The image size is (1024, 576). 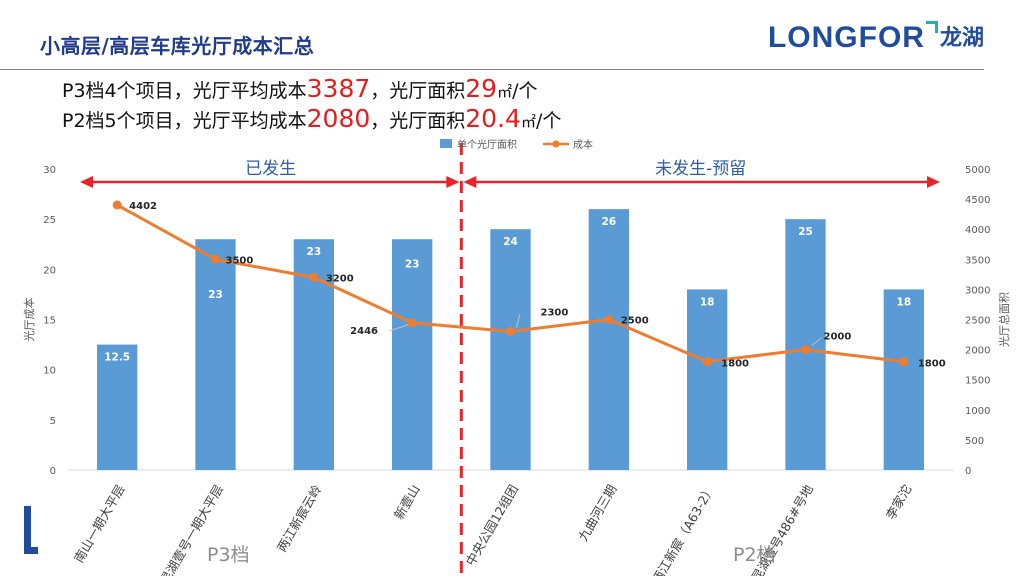 What do you see at coordinates (492, 525) in the screenshot?
I see `category-label: 中央公园12组团` at bounding box center [492, 525].